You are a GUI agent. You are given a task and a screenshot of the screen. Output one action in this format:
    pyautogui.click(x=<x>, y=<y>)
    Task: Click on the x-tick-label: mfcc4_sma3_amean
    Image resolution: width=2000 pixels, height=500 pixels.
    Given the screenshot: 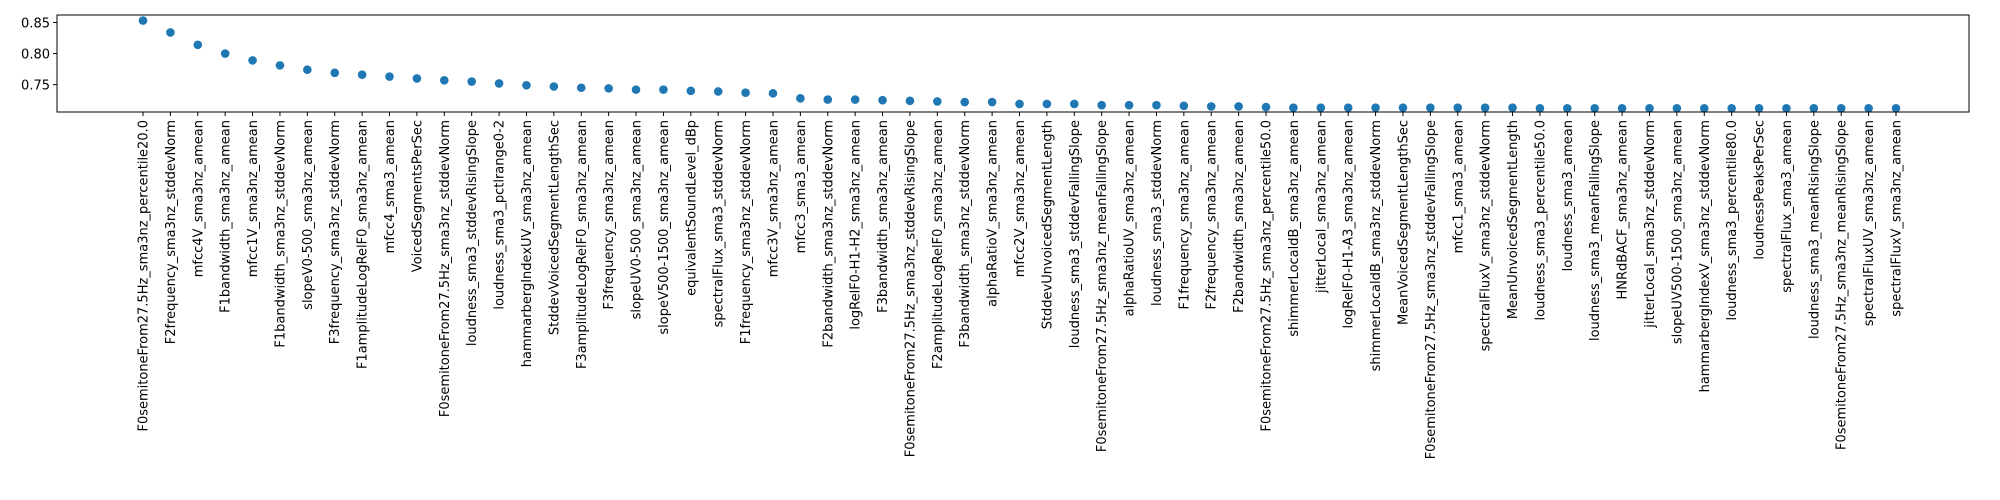 What is the action you would take?
    pyautogui.click(x=390, y=186)
    